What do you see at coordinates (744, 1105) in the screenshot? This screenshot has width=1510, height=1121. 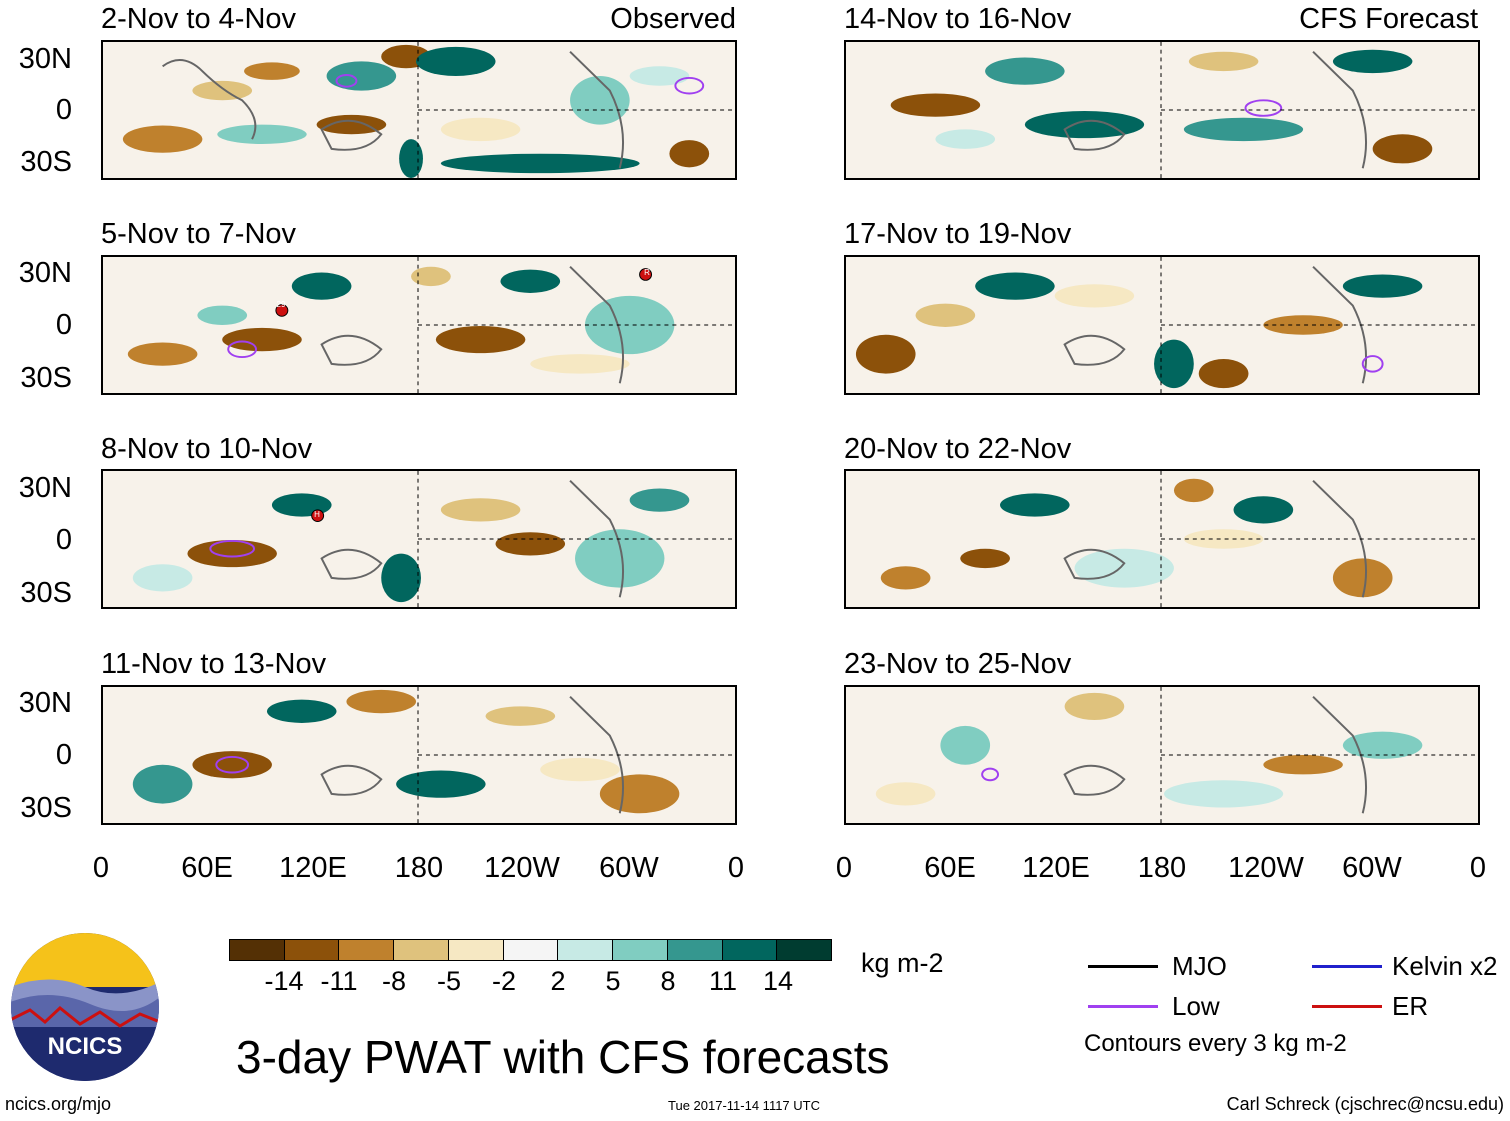 I see `footer-timestamp: Tue 2017-11-14 1117 UTC` at bounding box center [744, 1105].